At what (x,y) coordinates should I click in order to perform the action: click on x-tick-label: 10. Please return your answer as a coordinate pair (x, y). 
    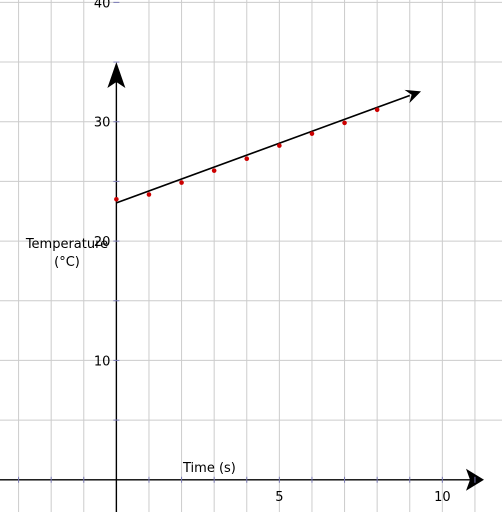
    Looking at the image, I should click on (442, 497).